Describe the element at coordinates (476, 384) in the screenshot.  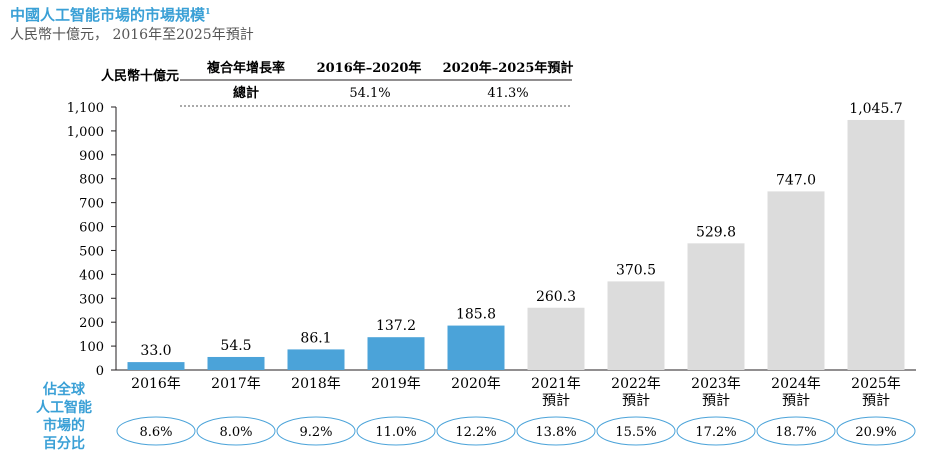
I see `x-tick-label: 2020年` at that location.